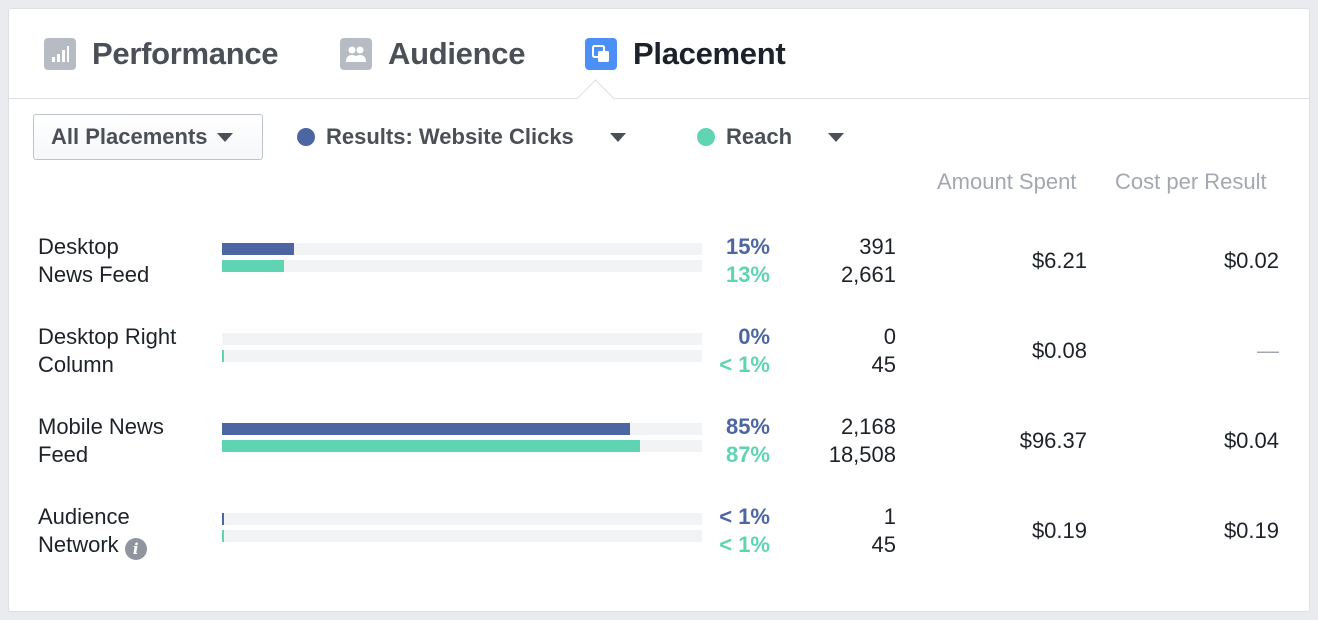 This screenshot has height=620, width=1318. Describe the element at coordinates (107, 336) in the screenshot. I see `placement-name-line1: Desktop Right` at that location.